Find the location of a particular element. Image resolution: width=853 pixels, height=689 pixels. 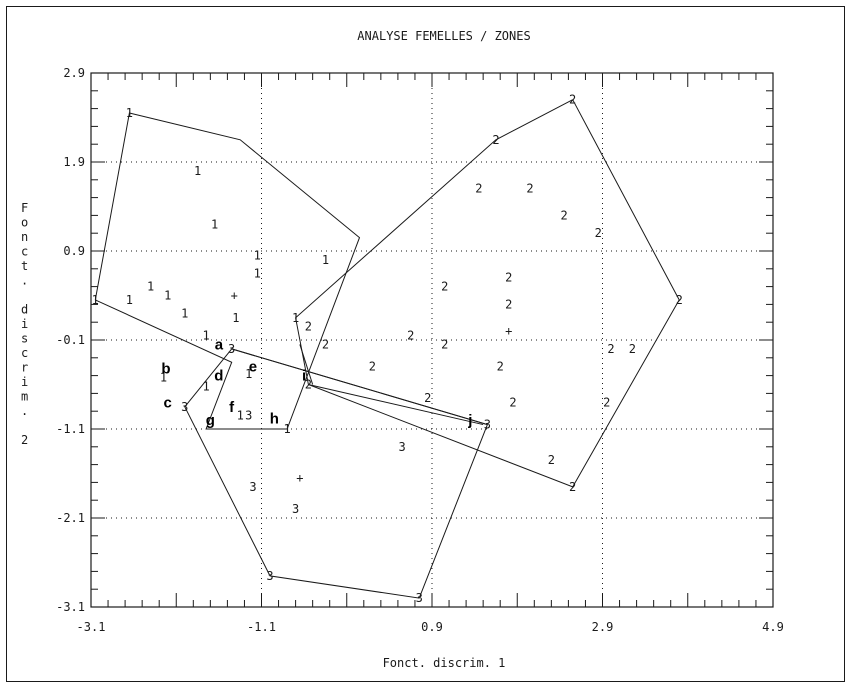

centroid-group-1: + is located at coordinates (234, 296).